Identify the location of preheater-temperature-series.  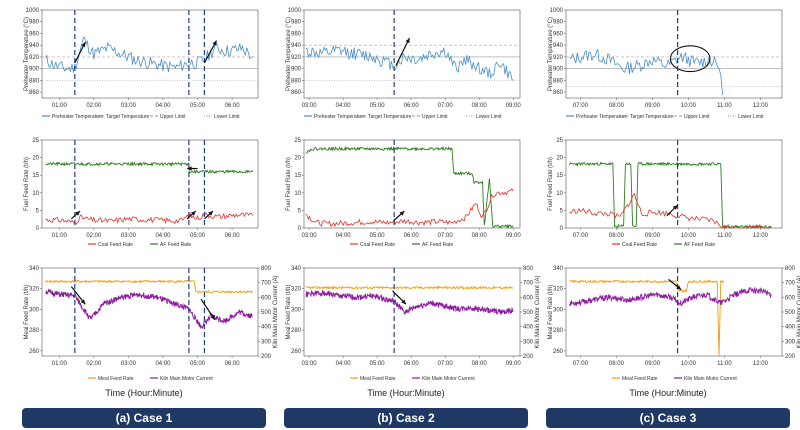
(646, 72).